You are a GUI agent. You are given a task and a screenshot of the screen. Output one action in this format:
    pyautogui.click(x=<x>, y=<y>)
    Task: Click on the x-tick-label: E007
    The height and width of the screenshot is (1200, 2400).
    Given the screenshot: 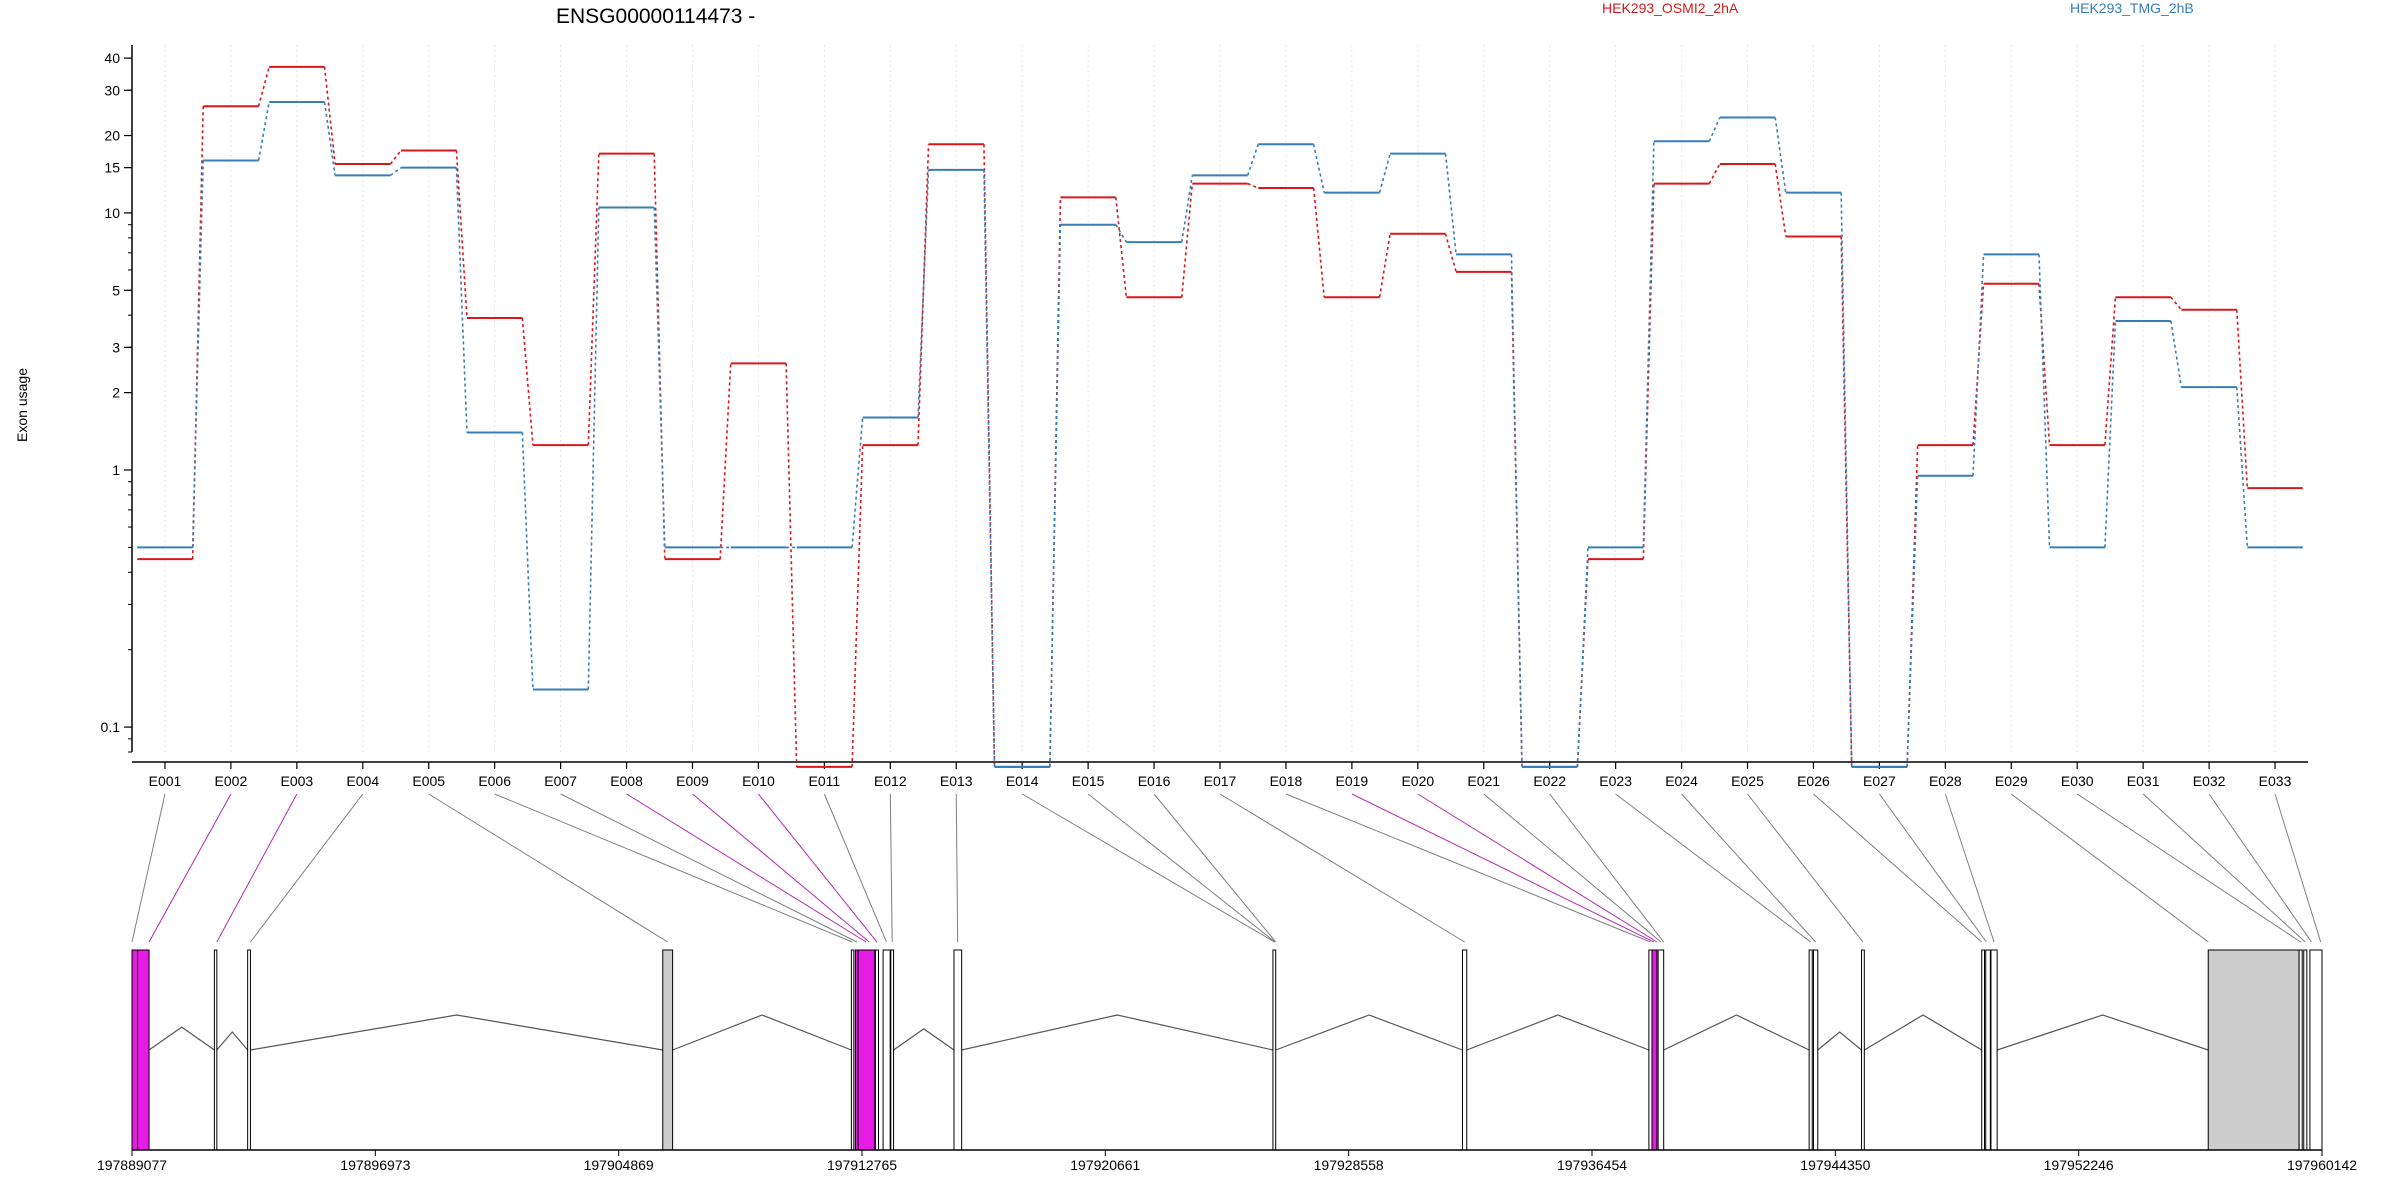 What is the action you would take?
    pyautogui.click(x=560, y=781)
    